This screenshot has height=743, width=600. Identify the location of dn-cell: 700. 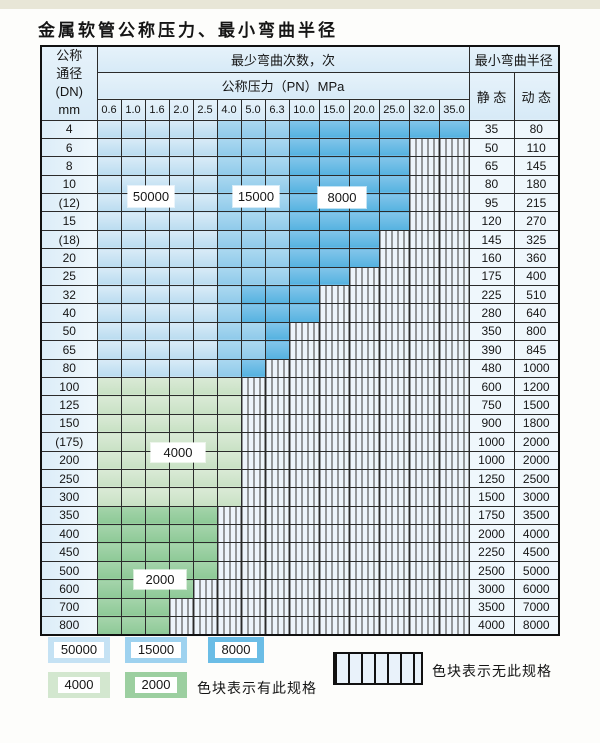
(69, 607).